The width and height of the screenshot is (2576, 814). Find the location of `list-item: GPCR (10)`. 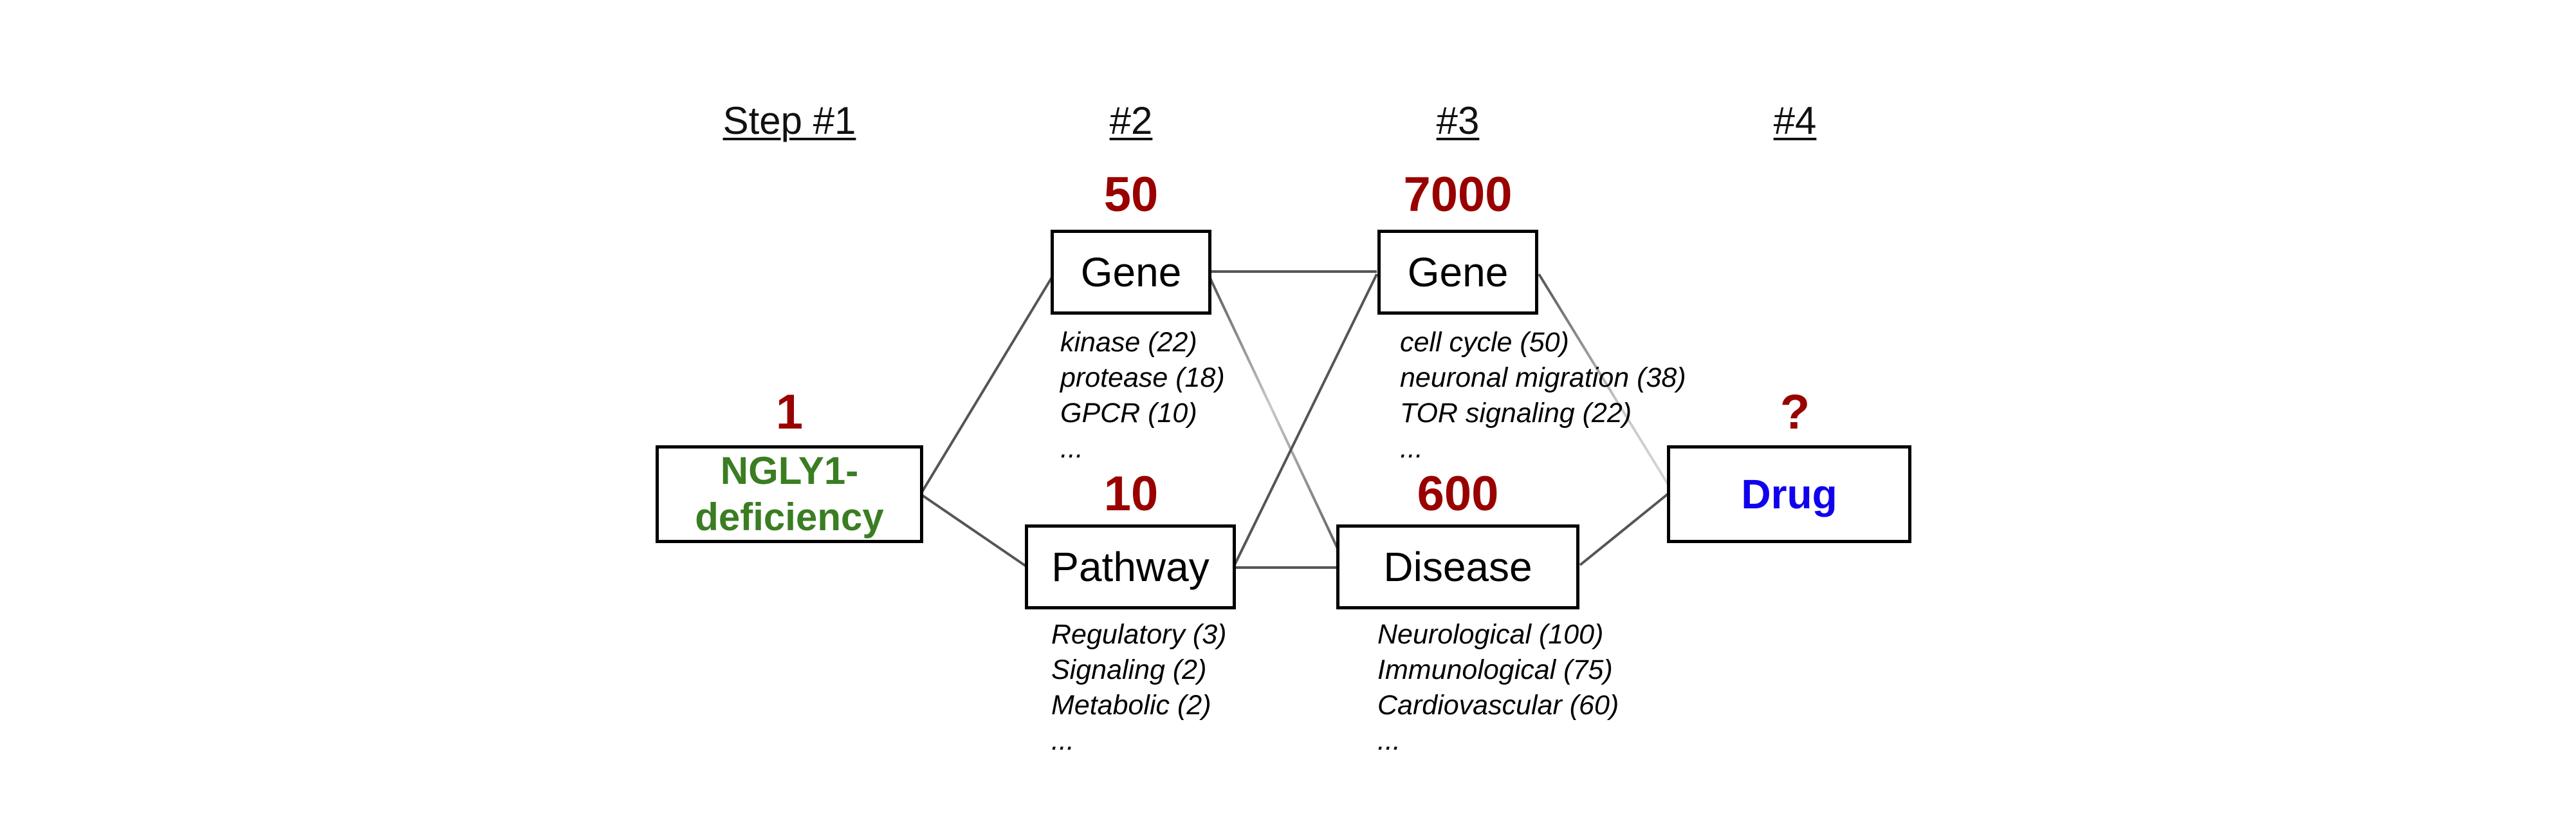

list-item: GPCR (10) is located at coordinates (1128, 413).